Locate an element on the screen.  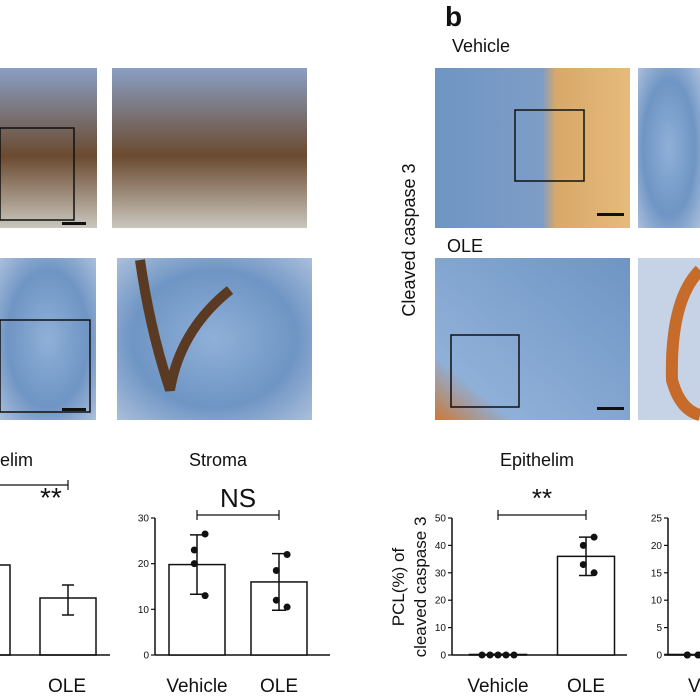
chart-title: Epithelim is located at coordinates (537, 460).